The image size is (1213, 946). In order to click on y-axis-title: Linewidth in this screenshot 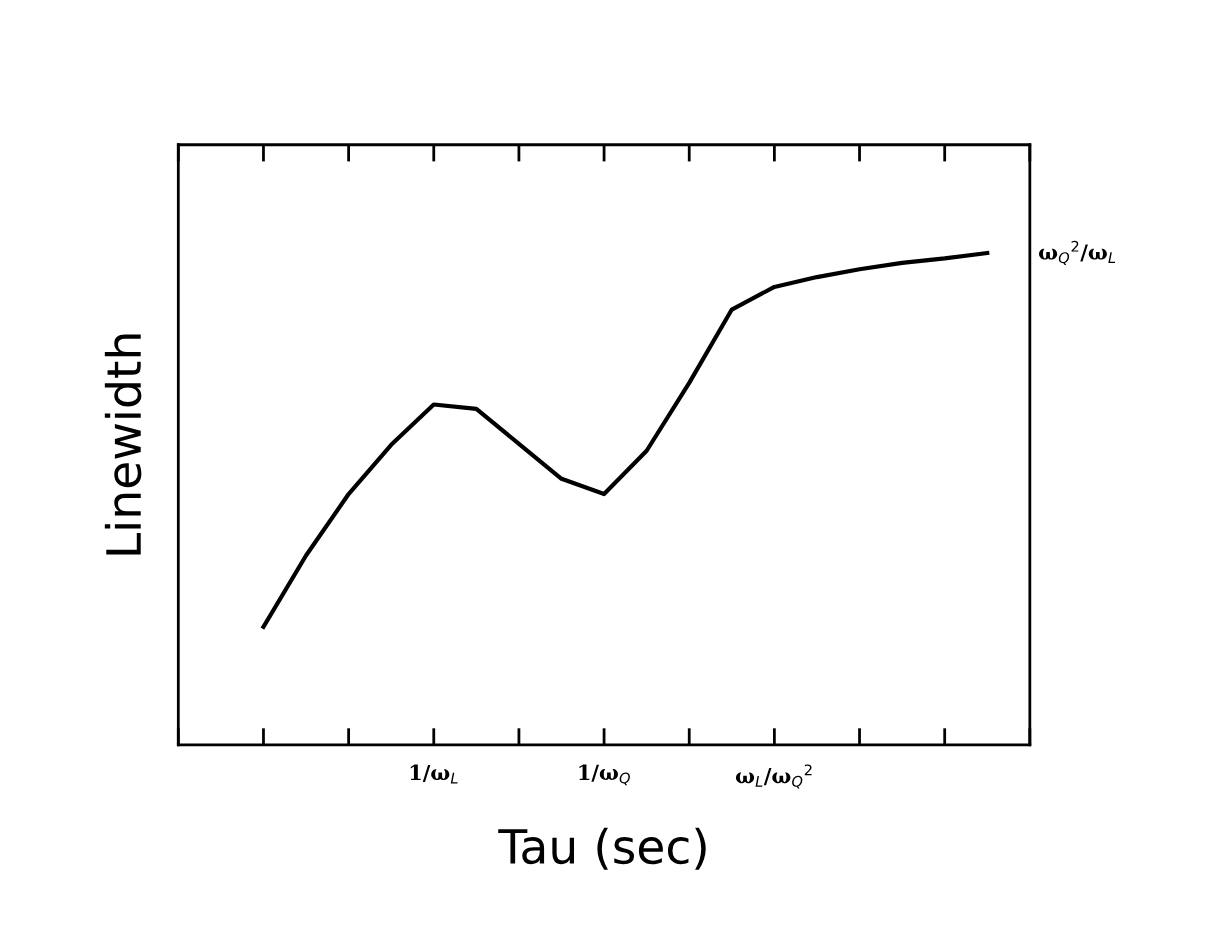, I will do `click(123, 444)`.